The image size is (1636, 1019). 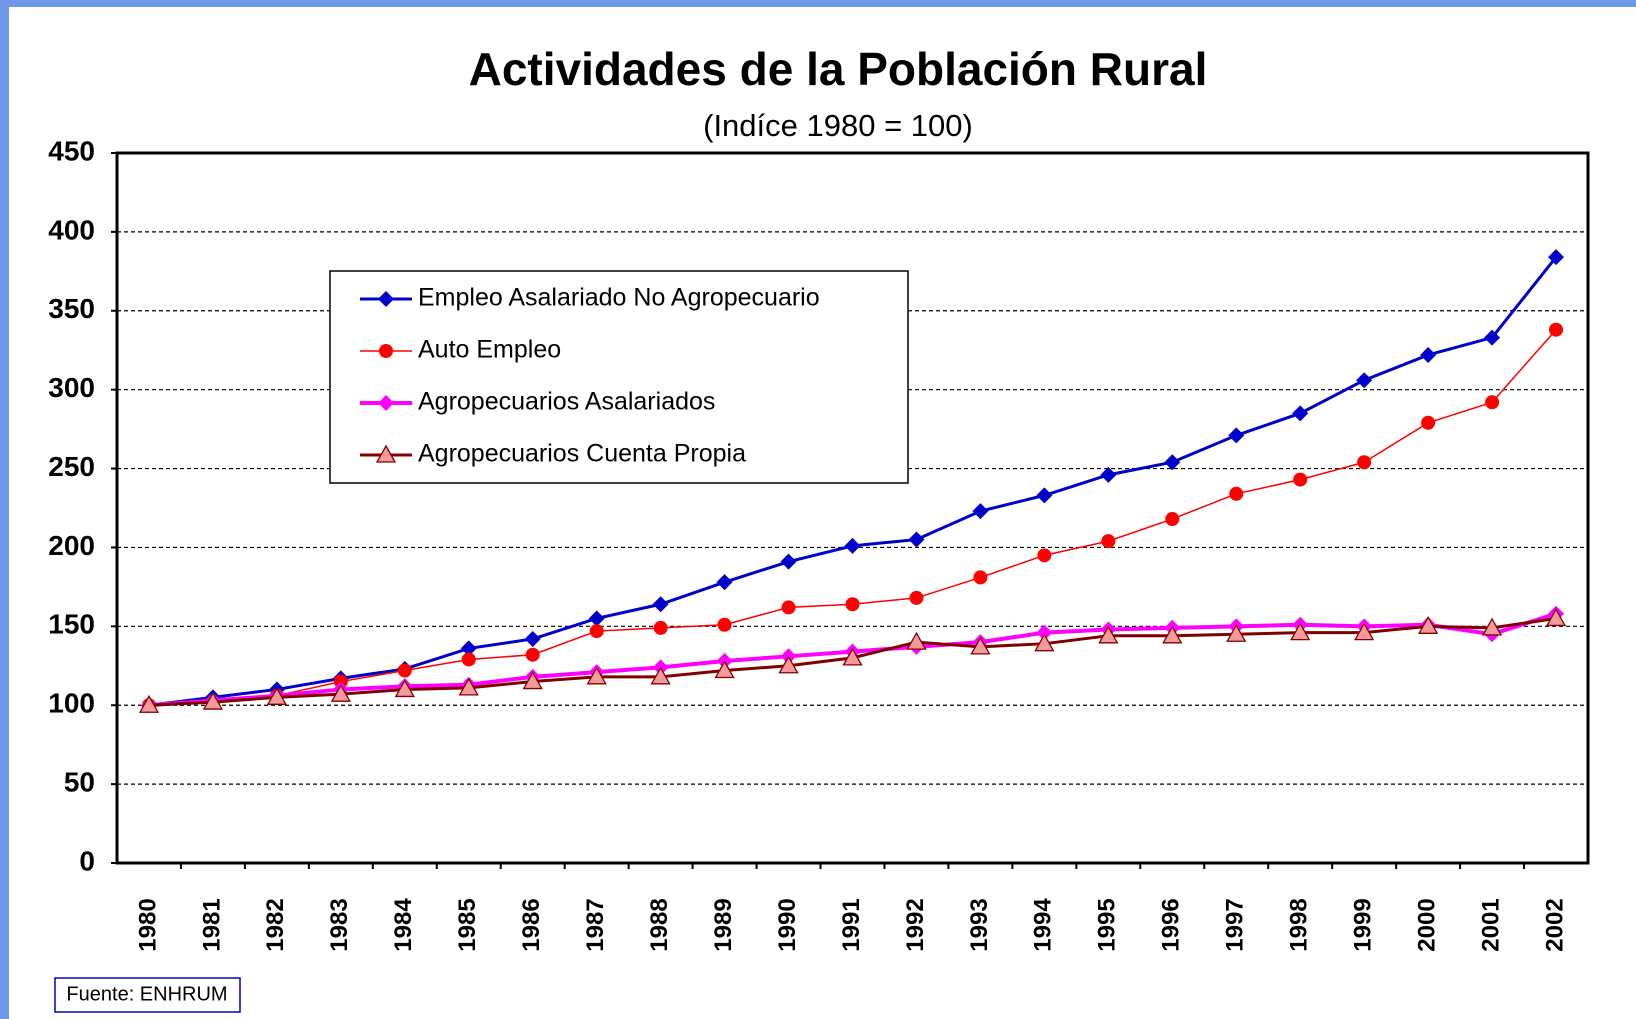 I want to click on legend-label: Agropecuarios Cuenta Propia, so click(x=582, y=454).